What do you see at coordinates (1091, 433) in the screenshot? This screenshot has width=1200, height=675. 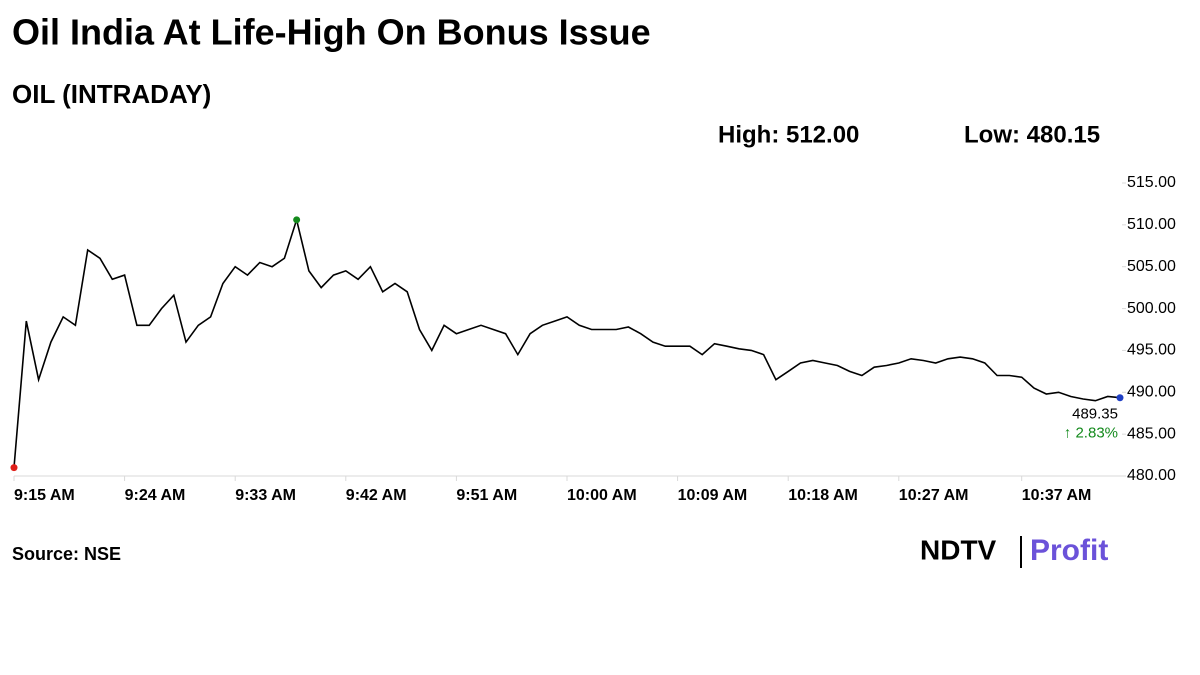 I see `change-label: ↑ 2.83%` at bounding box center [1091, 433].